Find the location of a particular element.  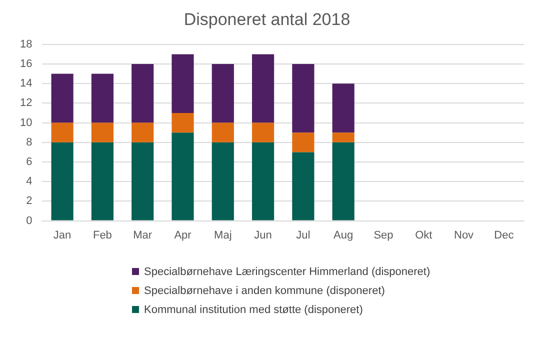

legend-label: Specialbørnehave Læringscenter Himmerland (disponeret) is located at coordinates (287, 272).